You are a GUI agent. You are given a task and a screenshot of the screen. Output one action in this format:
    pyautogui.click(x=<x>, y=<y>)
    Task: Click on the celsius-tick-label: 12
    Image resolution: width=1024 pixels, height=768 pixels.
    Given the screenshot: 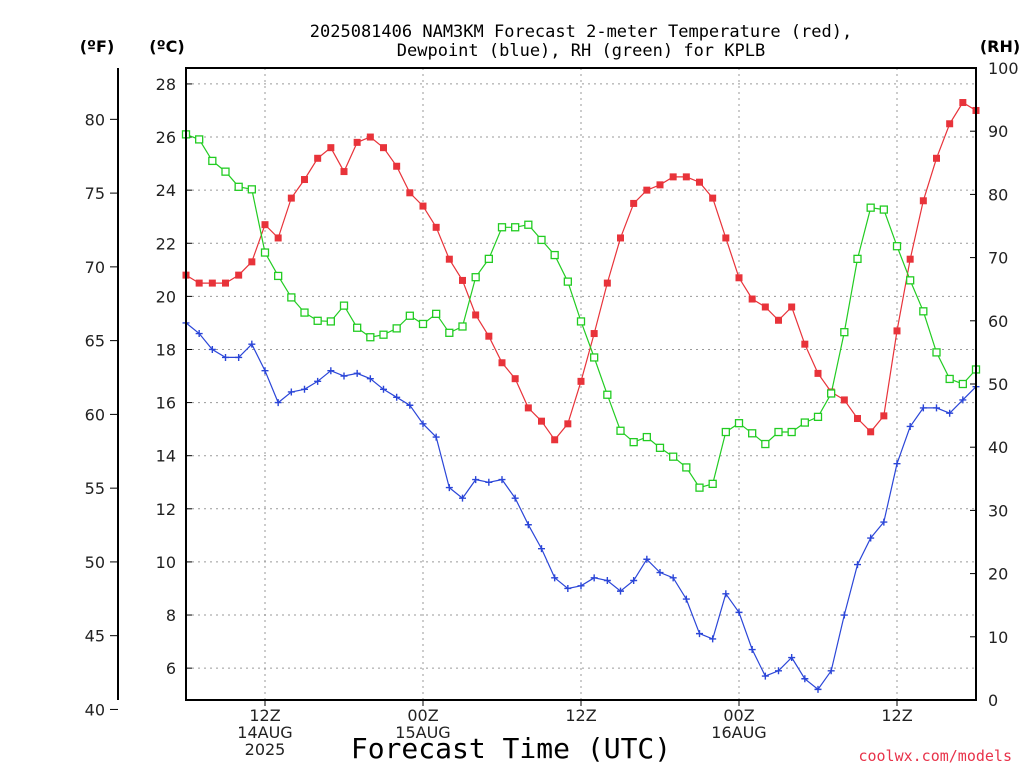 What is the action you would take?
    pyautogui.click(x=166, y=509)
    